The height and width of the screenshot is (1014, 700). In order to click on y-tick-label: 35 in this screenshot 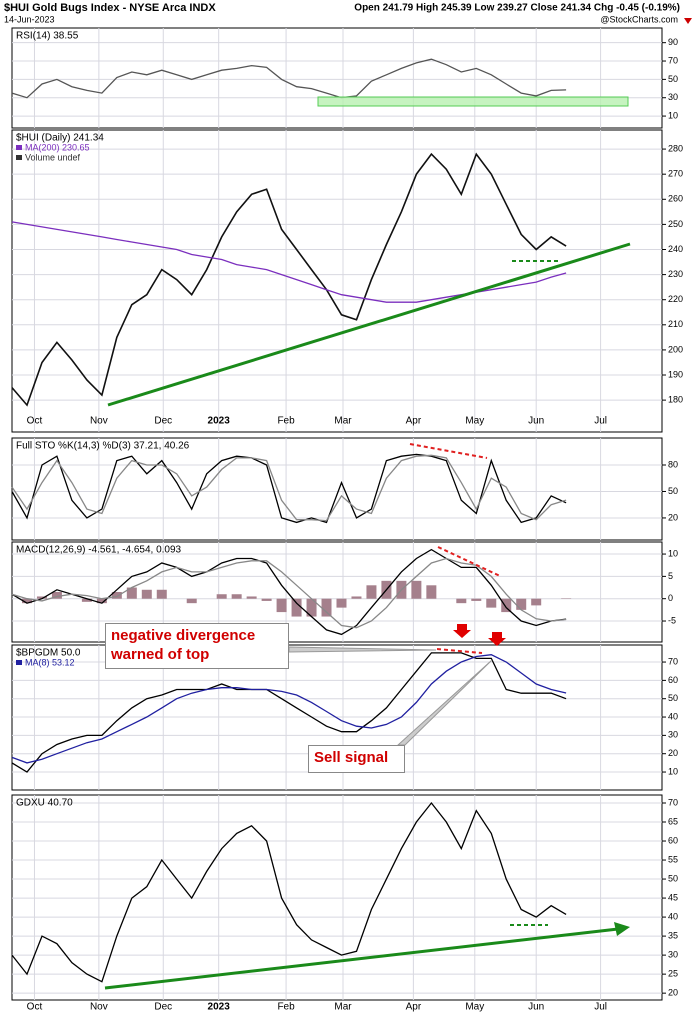, I will do `click(673, 935)`.